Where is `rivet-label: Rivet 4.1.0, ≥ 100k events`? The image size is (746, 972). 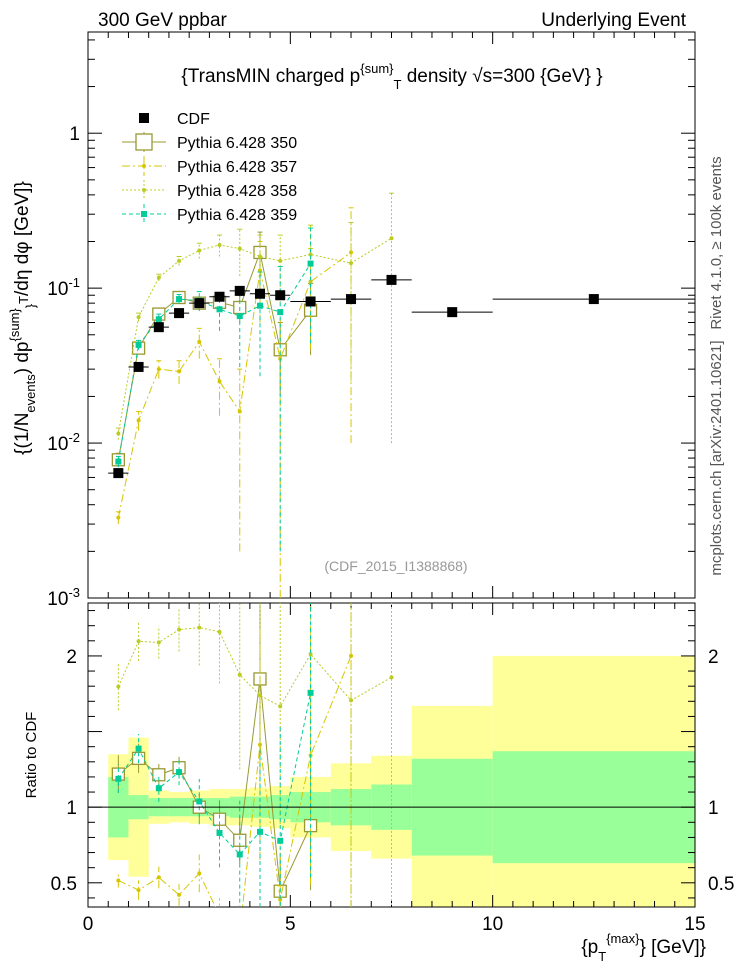
rivet-label: Rivet 4.1.0, ≥ 100k events is located at coordinates (716, 242).